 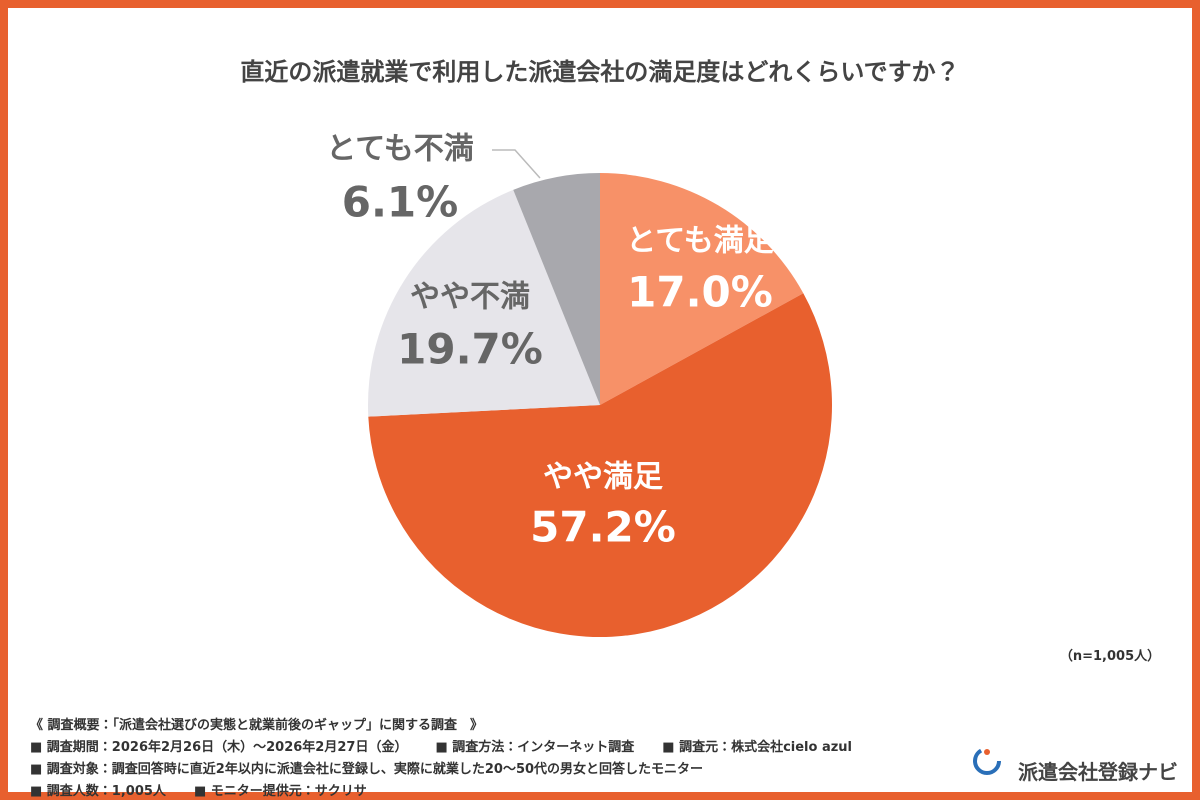 I want to click on chart-title: 直近の派遣就業で利用した派遣会社の満足度はどれくらいですか？, so click(x=599, y=72).